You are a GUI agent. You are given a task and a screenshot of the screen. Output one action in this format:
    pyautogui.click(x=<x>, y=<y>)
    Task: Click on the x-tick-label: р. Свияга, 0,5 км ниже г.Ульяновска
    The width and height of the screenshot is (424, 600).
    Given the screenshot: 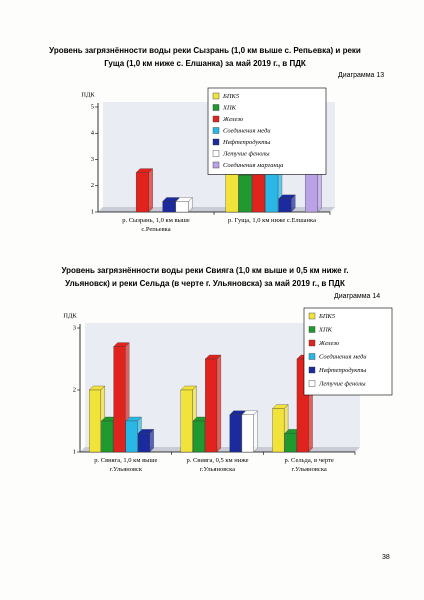 What is the action you would take?
    pyautogui.click(x=217, y=465)
    